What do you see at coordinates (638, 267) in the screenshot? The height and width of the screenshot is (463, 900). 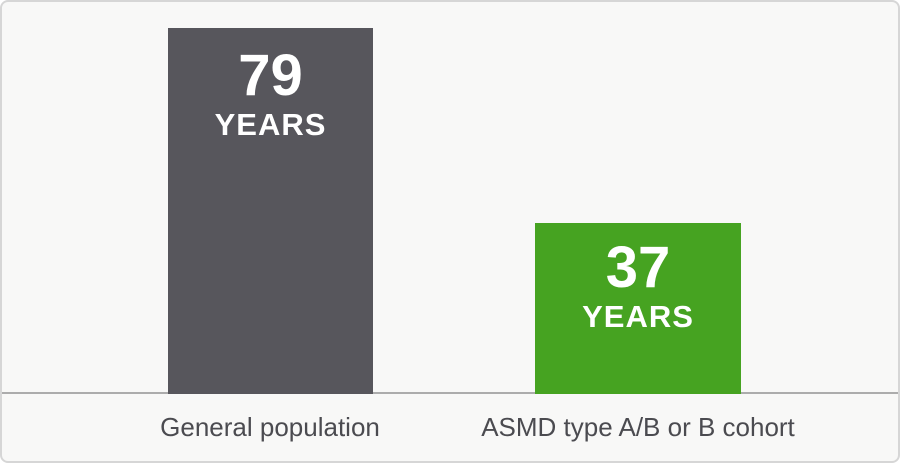 I see `bar-value-asmd-cohort: 37` at bounding box center [638, 267].